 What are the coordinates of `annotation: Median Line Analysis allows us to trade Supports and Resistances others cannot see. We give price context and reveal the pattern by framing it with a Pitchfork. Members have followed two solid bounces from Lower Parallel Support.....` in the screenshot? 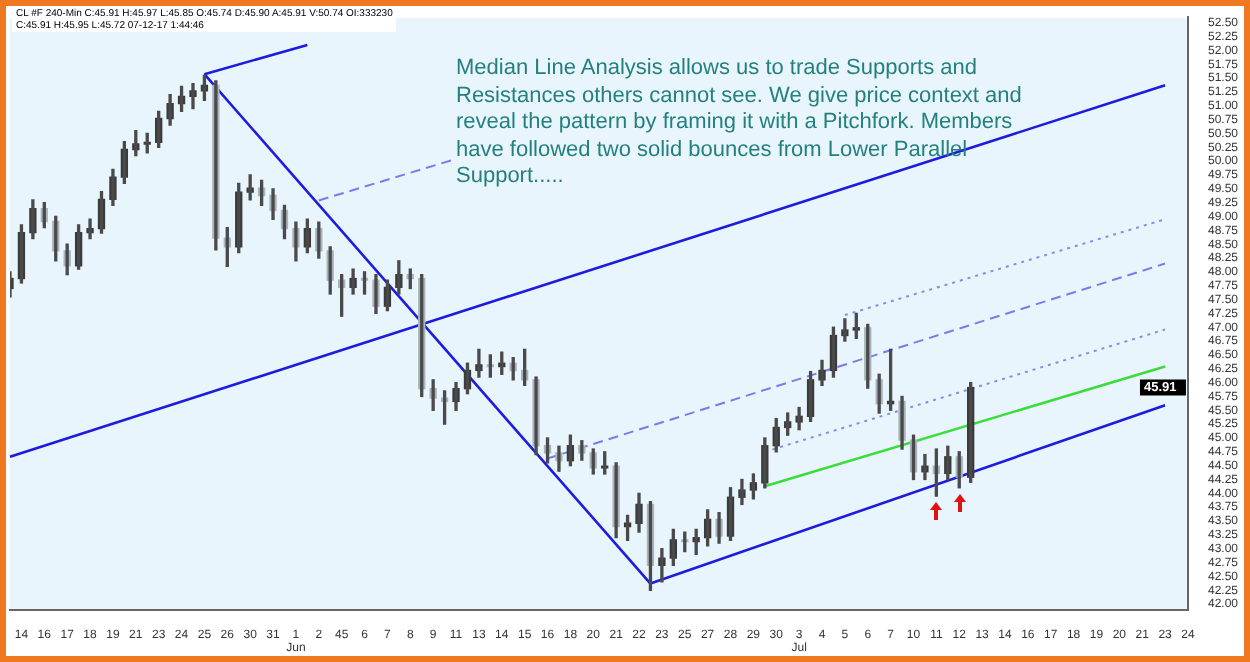 It's located at (740, 123).